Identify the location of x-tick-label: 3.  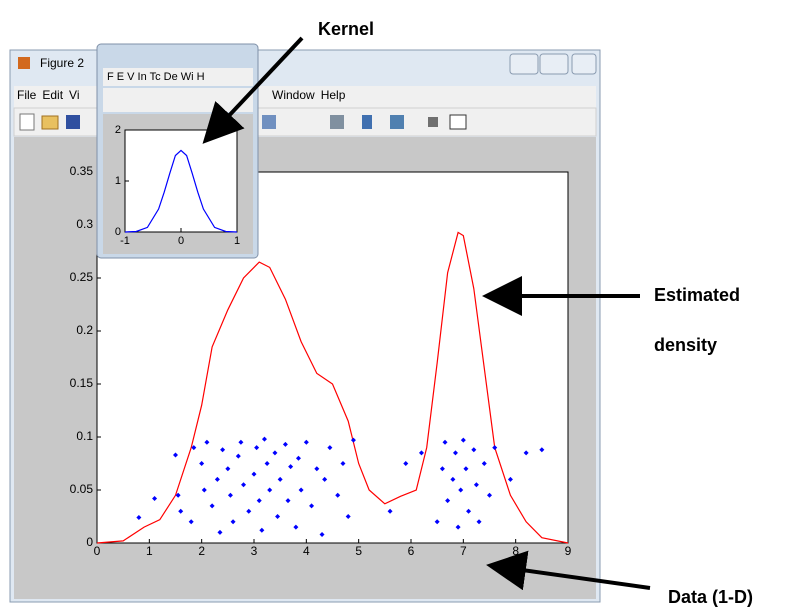
(254, 551).